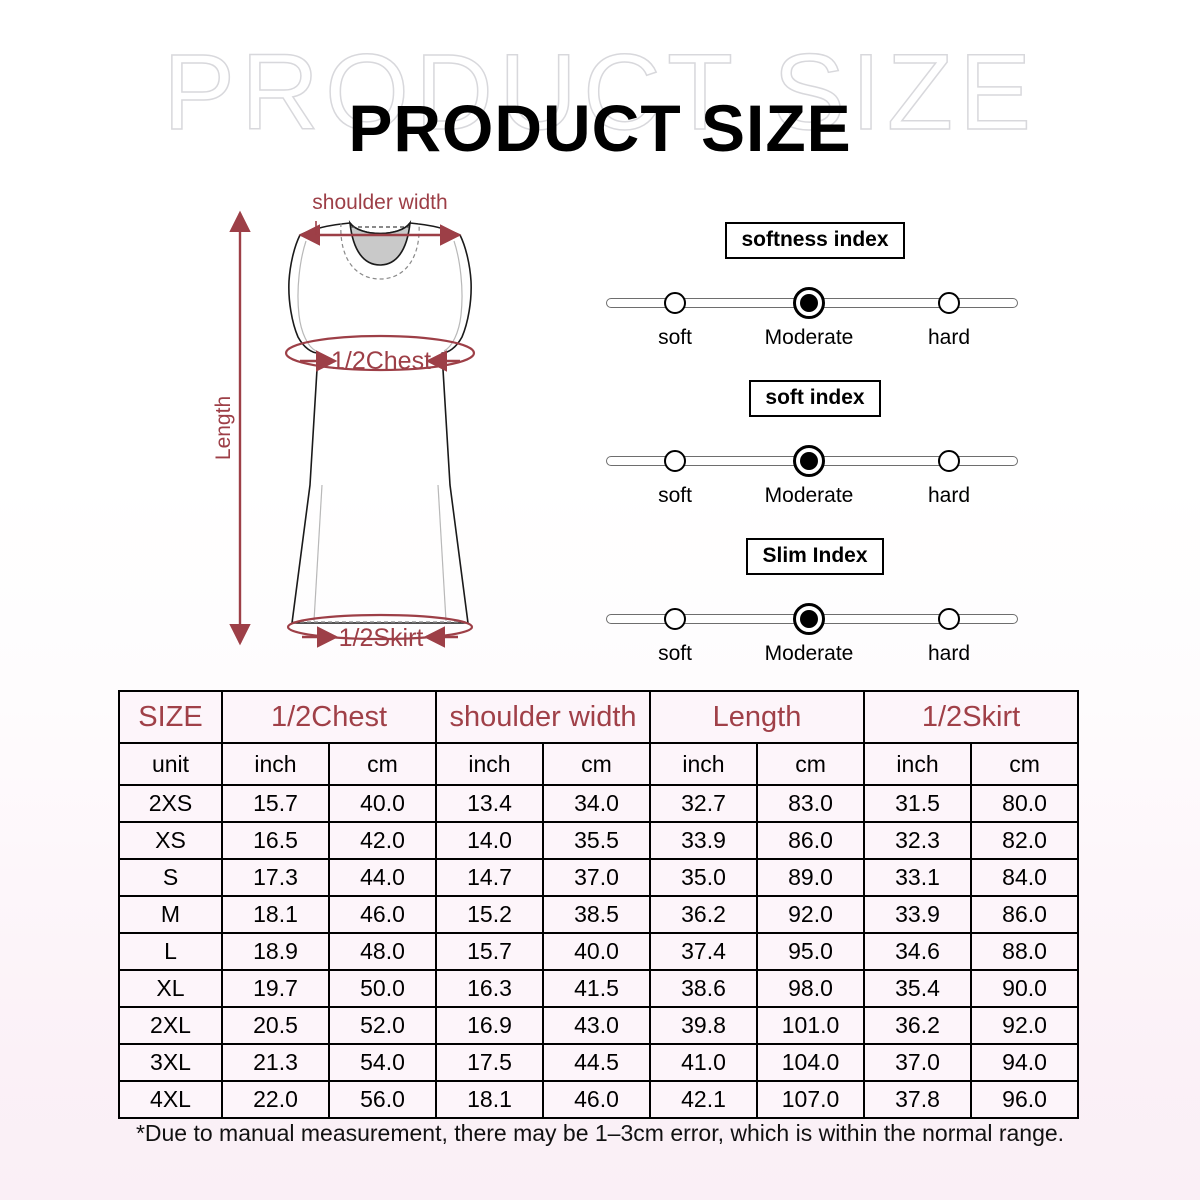 Image resolution: width=1200 pixels, height=1200 pixels. Describe the element at coordinates (490, 1025) in the screenshot. I see `table-cell-value: 16.9` at that location.